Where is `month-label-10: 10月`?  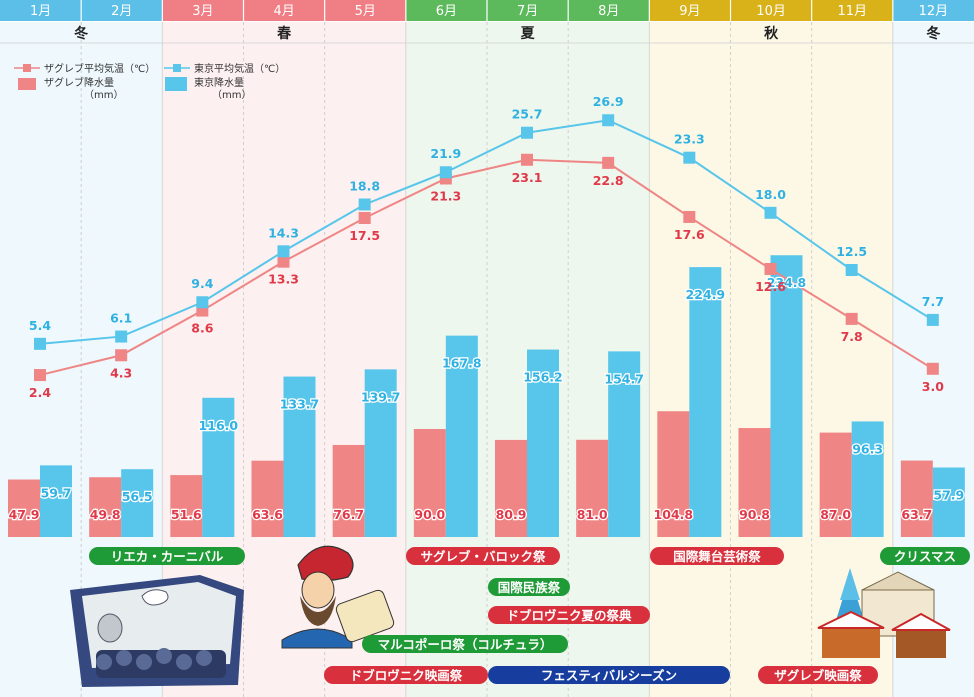
month-label-10: 10月 is located at coordinates (771, 11).